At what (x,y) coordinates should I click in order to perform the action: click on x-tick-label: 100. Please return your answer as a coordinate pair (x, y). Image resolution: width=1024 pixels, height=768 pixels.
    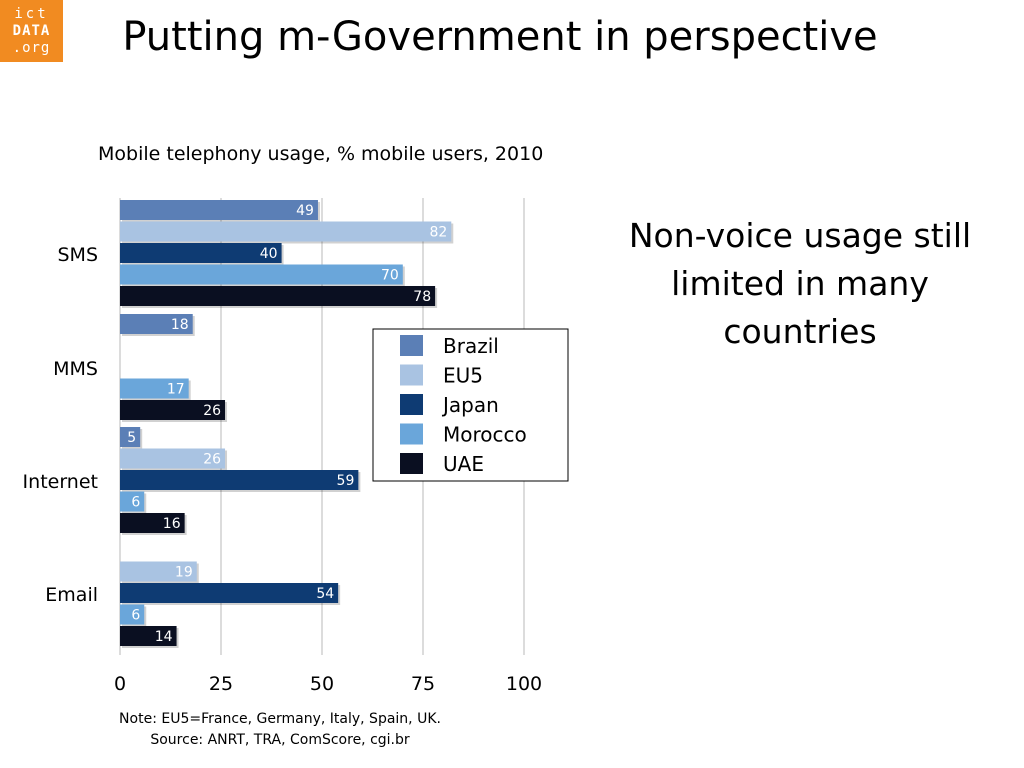
    Looking at the image, I should click on (524, 684).